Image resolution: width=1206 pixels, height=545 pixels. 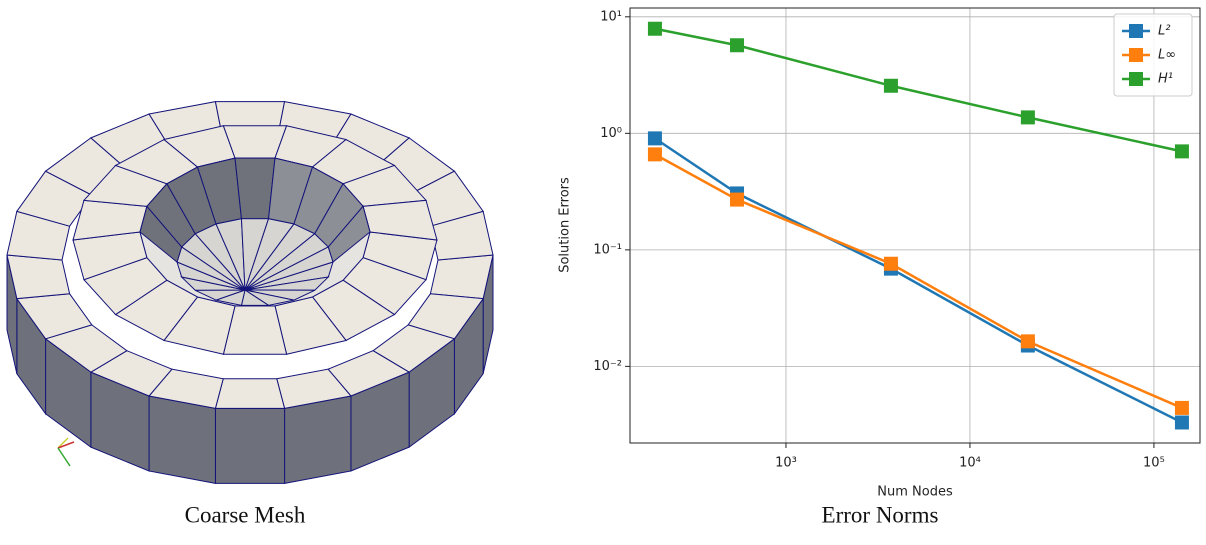 I want to click on y-tick-label: 10⁰, so click(x=611, y=133).